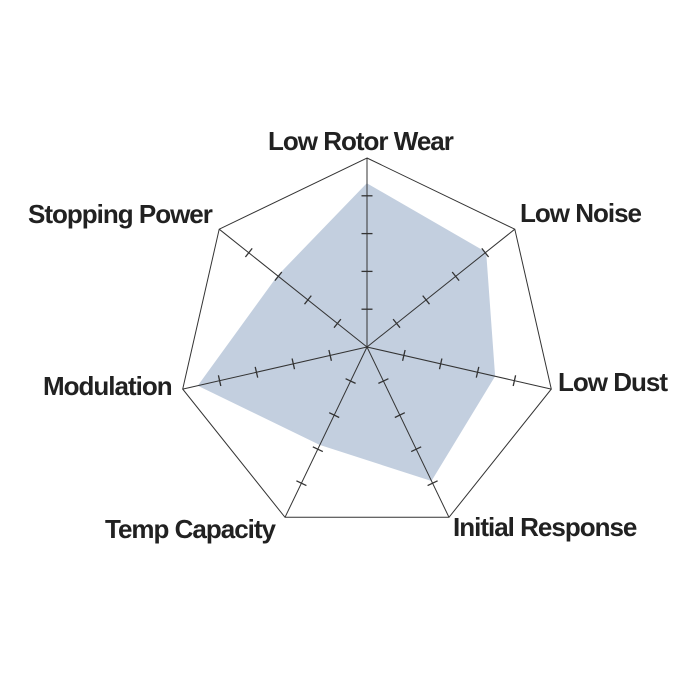  I want to click on axis-label-initial-response: Initial Response, so click(545, 527).